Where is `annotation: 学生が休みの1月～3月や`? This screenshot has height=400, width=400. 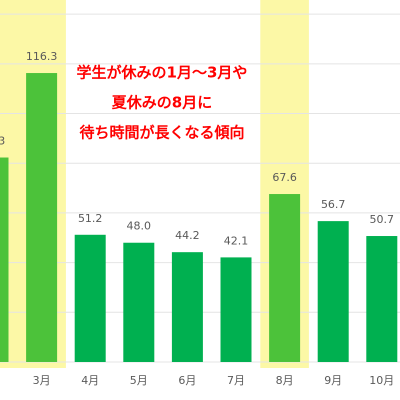 annotation: 学生が休みの1月～3月や is located at coordinates (162, 73).